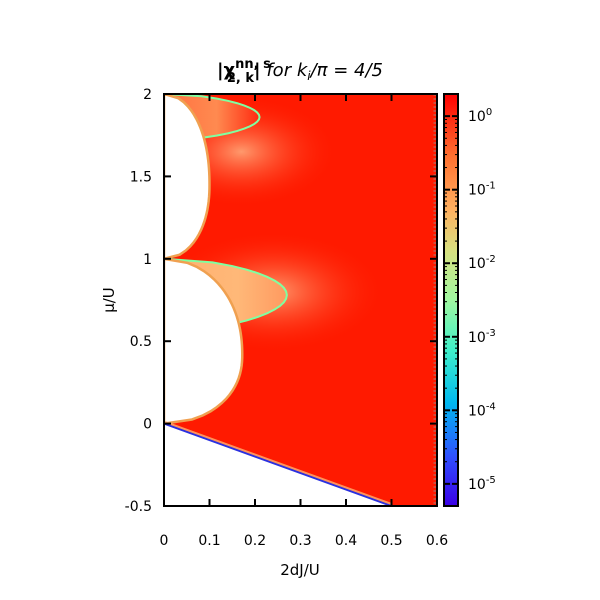 This screenshot has height=600, width=600. What do you see at coordinates (482, 410) in the screenshot?
I see `colorbar-tick-label: 10⁻⁴` at bounding box center [482, 410].